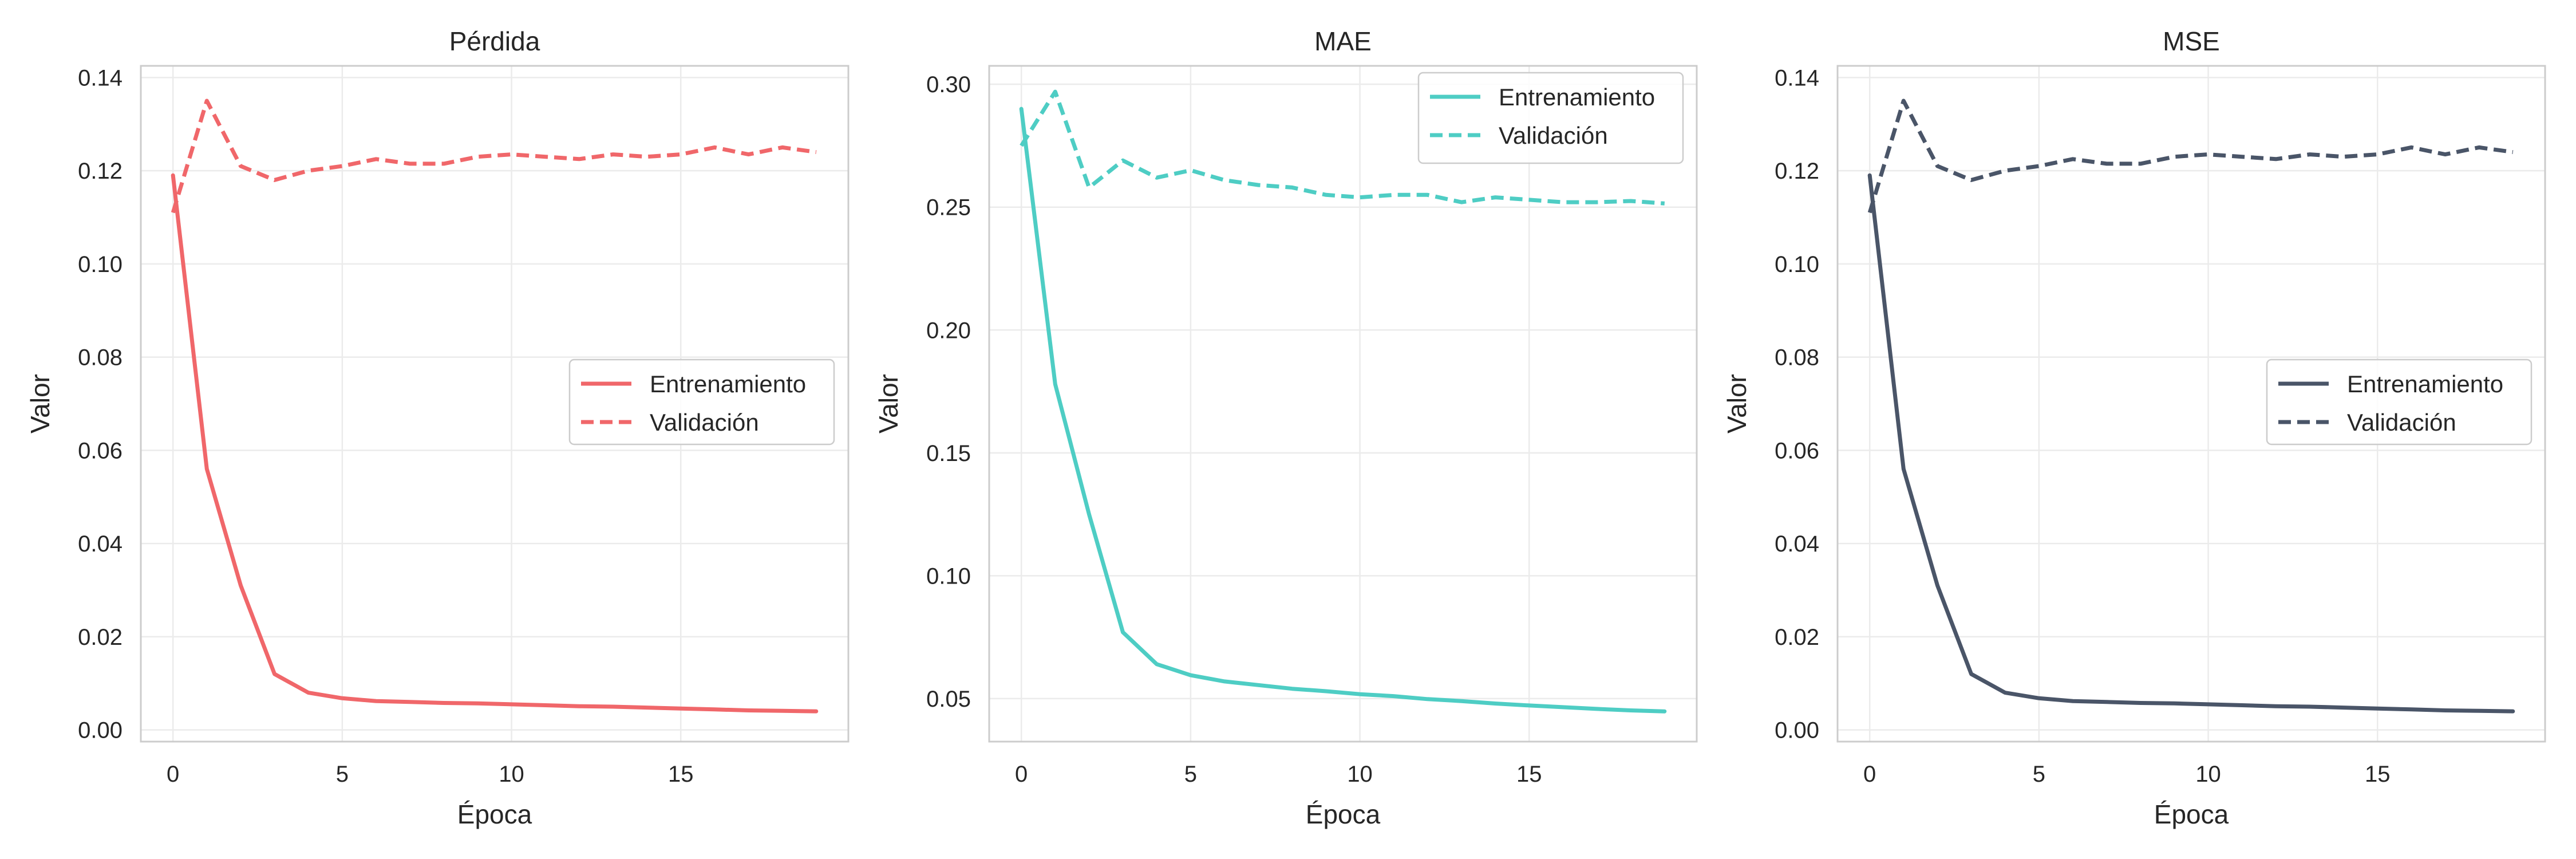 The image size is (2576, 859). Describe the element at coordinates (1550, 118) in the screenshot. I see `legend-box` at that location.